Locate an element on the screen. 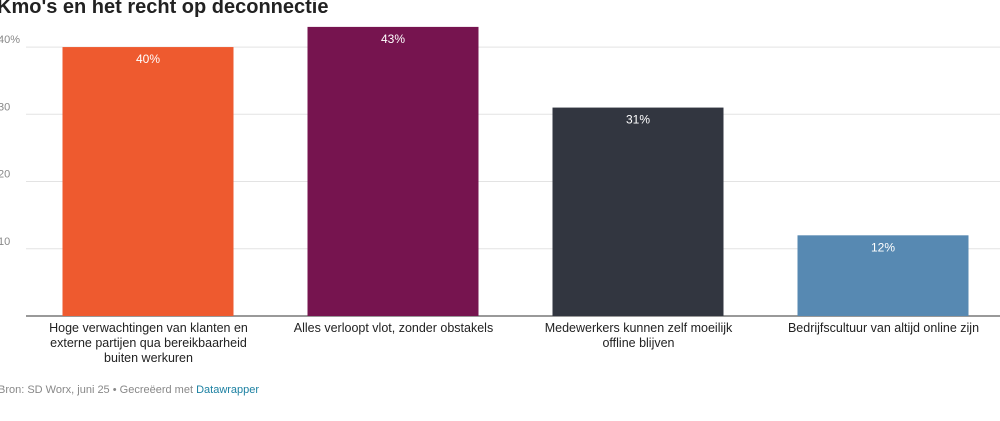  value-label: 40% is located at coordinates (148, 59).